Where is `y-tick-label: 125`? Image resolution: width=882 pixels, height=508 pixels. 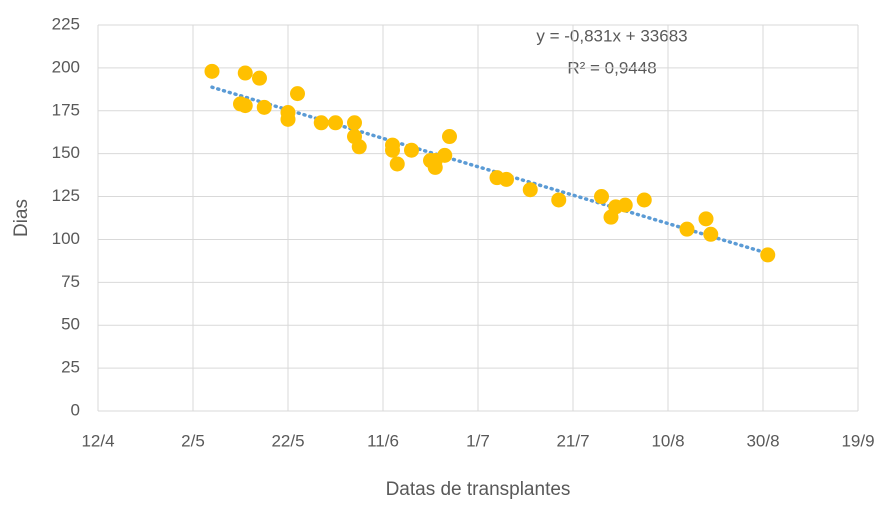
y-tick-label: 125 is located at coordinates (66, 195).